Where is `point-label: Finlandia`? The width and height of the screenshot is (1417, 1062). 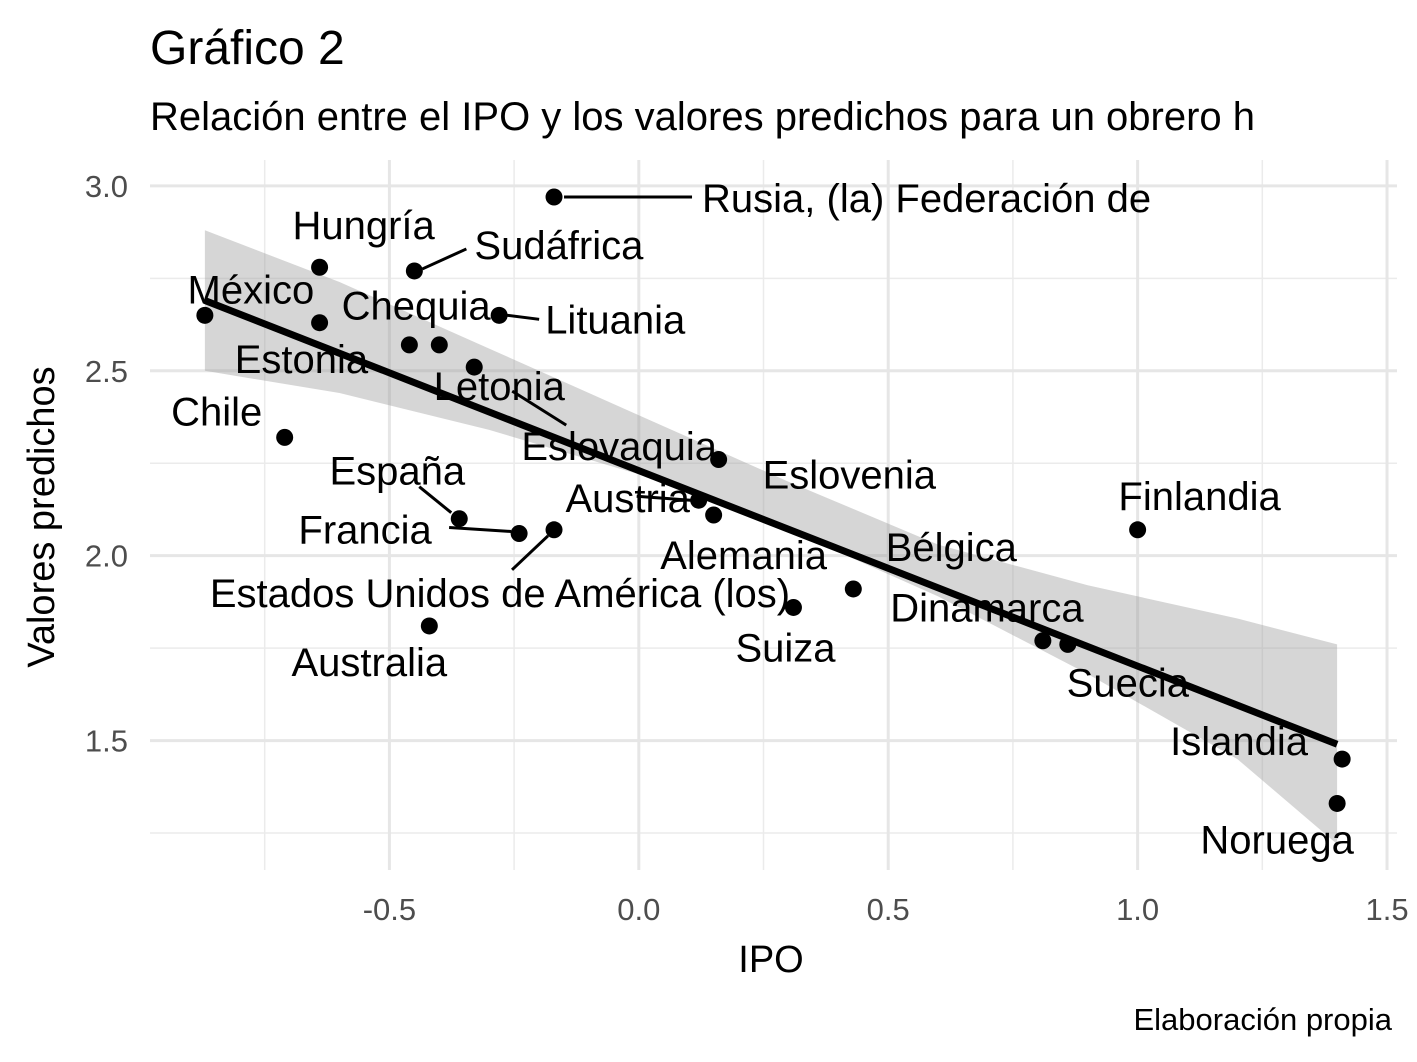
point-label: Finlandia is located at coordinates (1199, 497).